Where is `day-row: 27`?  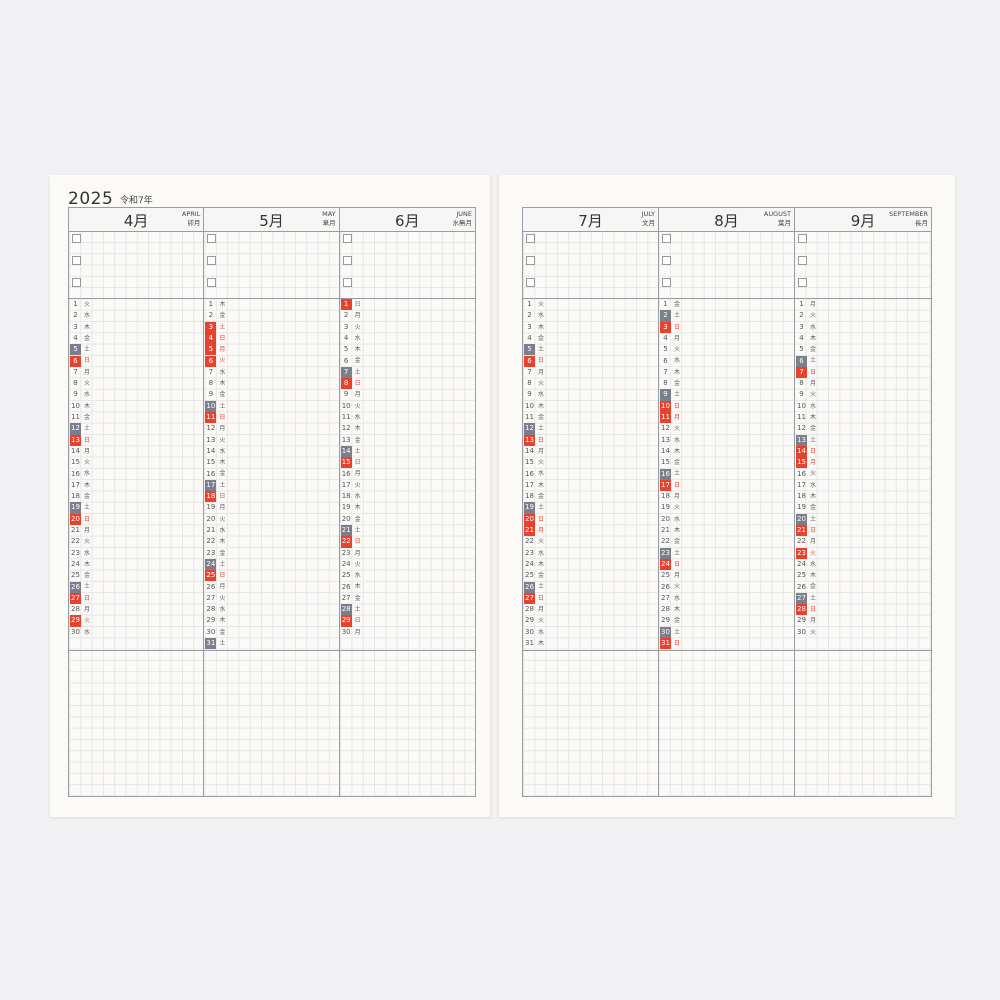 day-row: 27 is located at coordinates (346, 598).